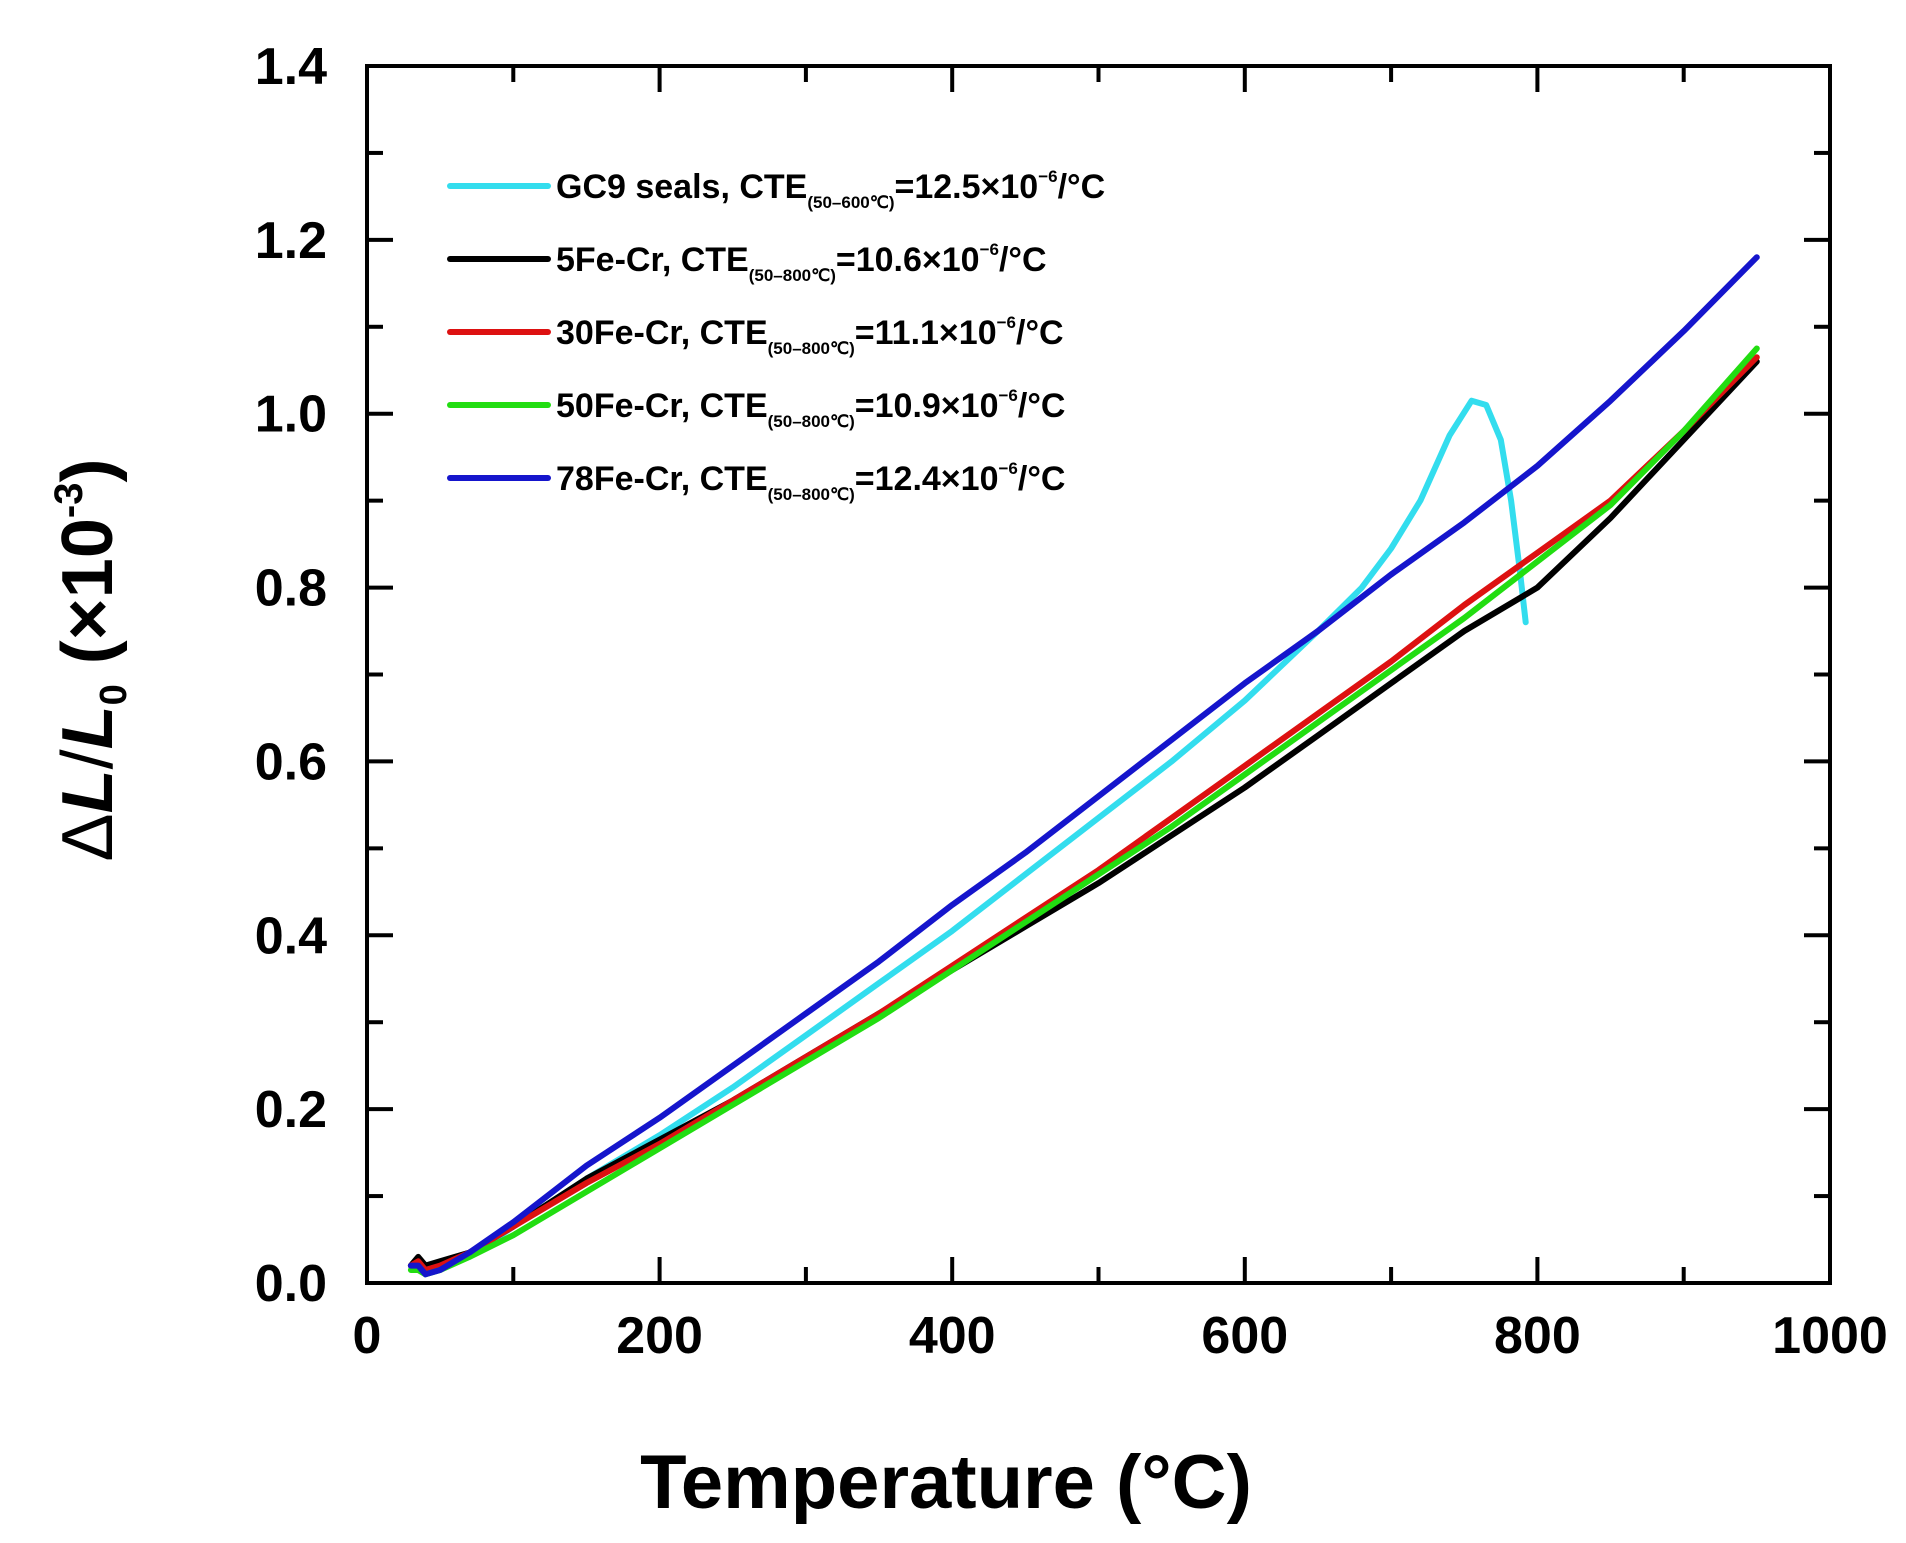 Image resolution: width=1906 pixels, height=1543 pixels. Describe the element at coordinates (1040, 333) in the screenshot. I see `legend-unit-30fe-cr: /°C` at that location.